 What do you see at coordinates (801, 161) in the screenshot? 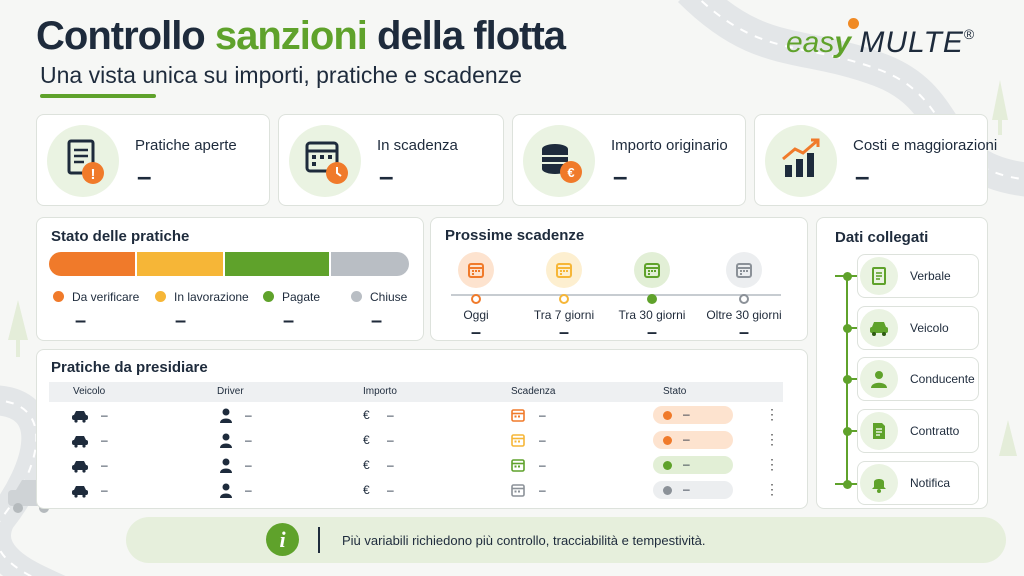
I see `rising-chart-icon` at bounding box center [801, 161].